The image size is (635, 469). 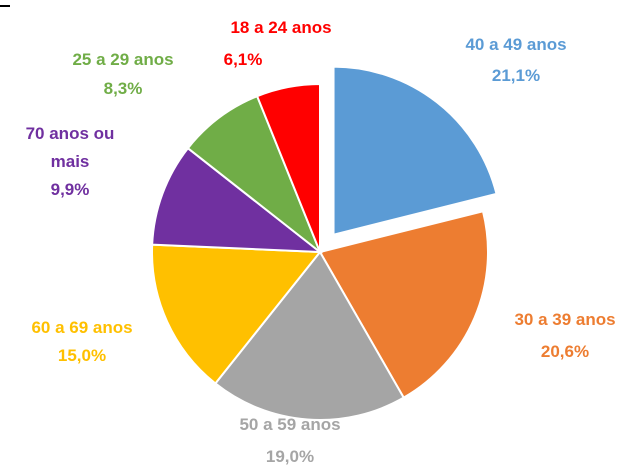 I want to click on slice-label: 40 a 49 anos, so click(x=516, y=44).